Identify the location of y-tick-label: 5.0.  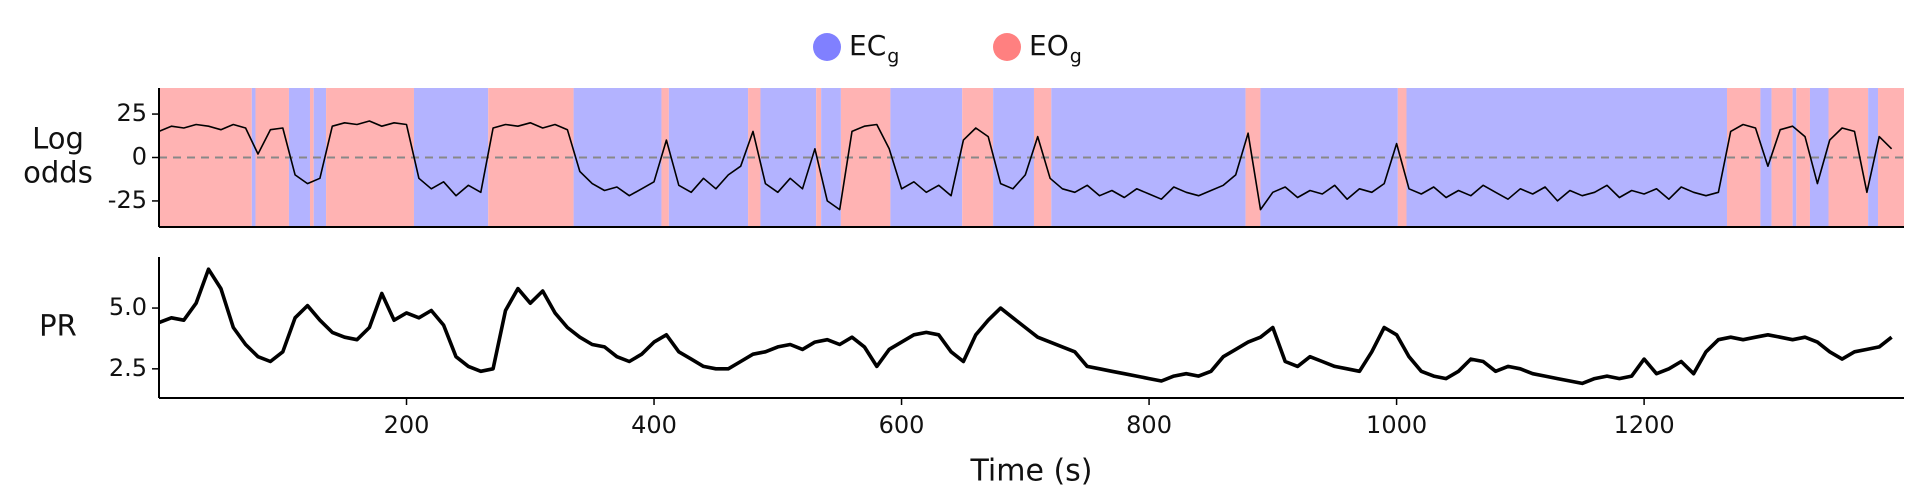
(128, 307).